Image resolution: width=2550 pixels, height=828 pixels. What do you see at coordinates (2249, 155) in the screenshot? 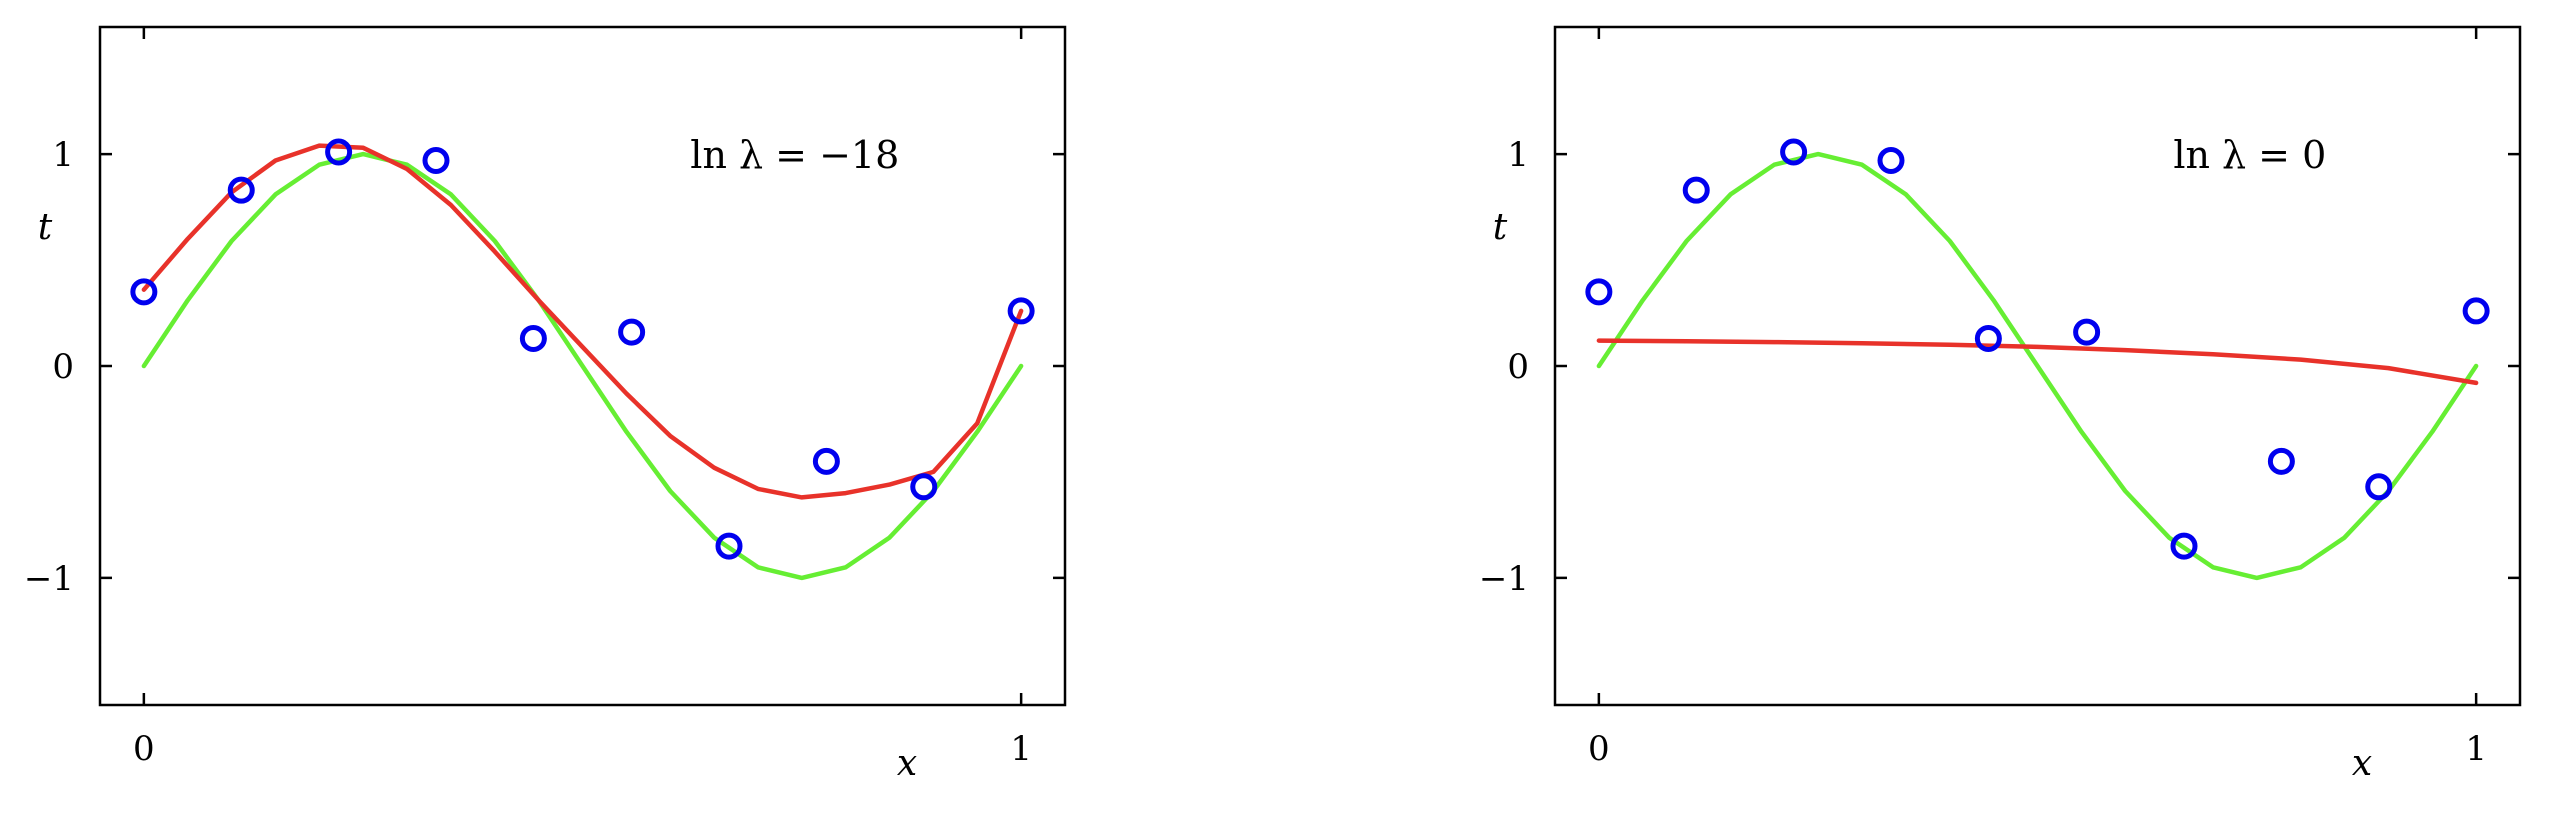
I see `lambda-annotation: ln λ = 0` at bounding box center [2249, 155].